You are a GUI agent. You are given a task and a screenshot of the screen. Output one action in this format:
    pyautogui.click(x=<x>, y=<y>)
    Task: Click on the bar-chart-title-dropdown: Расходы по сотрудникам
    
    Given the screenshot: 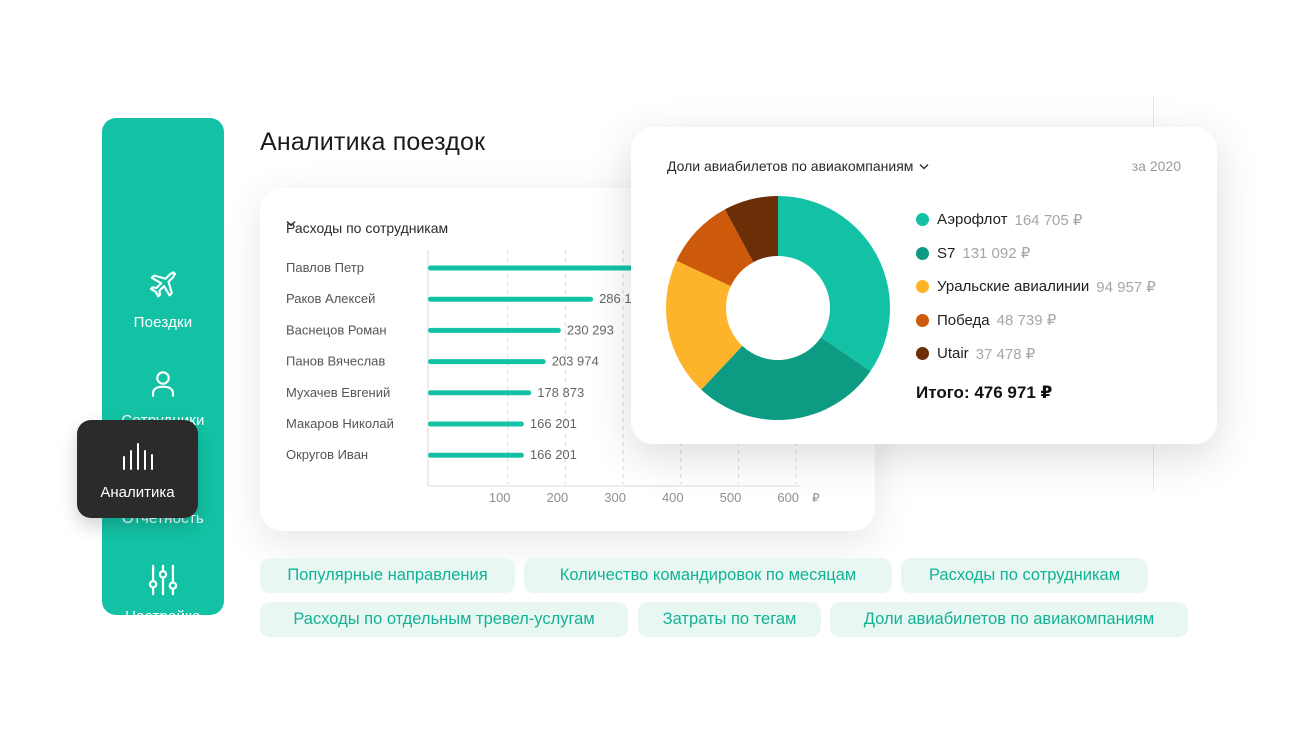 What is the action you would take?
    pyautogui.click(x=367, y=228)
    